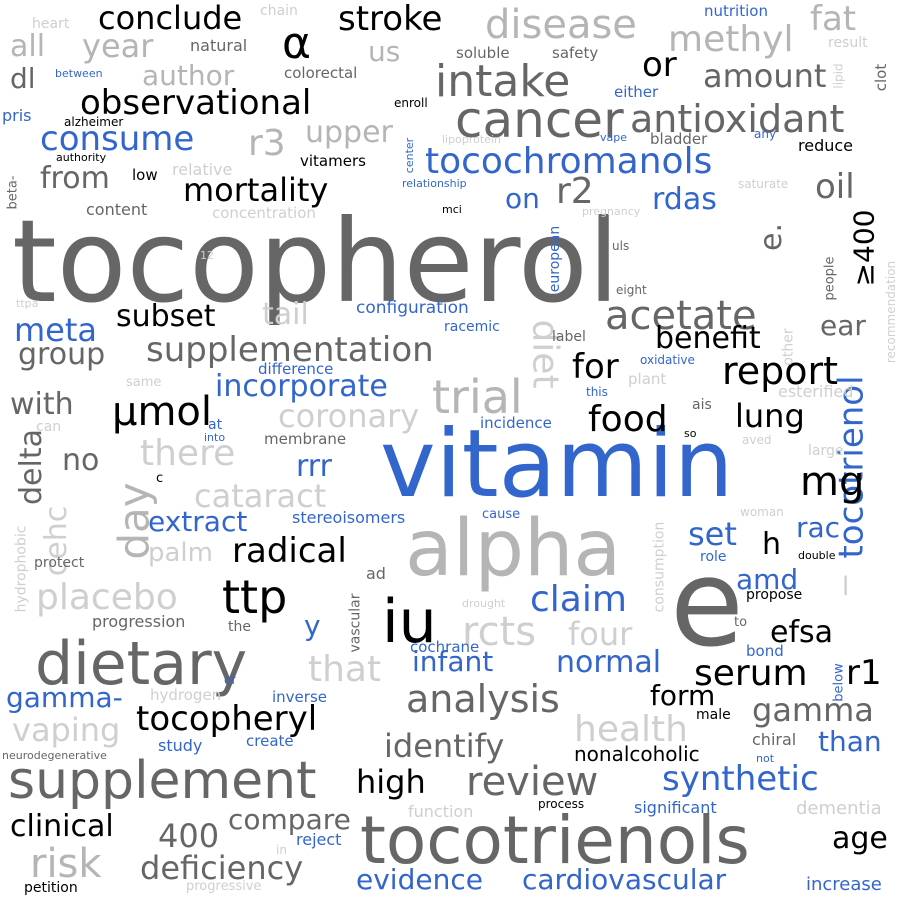 This screenshot has width=900, height=900. What do you see at coordinates (230, 680) in the screenshot?
I see `word: of` at bounding box center [230, 680].